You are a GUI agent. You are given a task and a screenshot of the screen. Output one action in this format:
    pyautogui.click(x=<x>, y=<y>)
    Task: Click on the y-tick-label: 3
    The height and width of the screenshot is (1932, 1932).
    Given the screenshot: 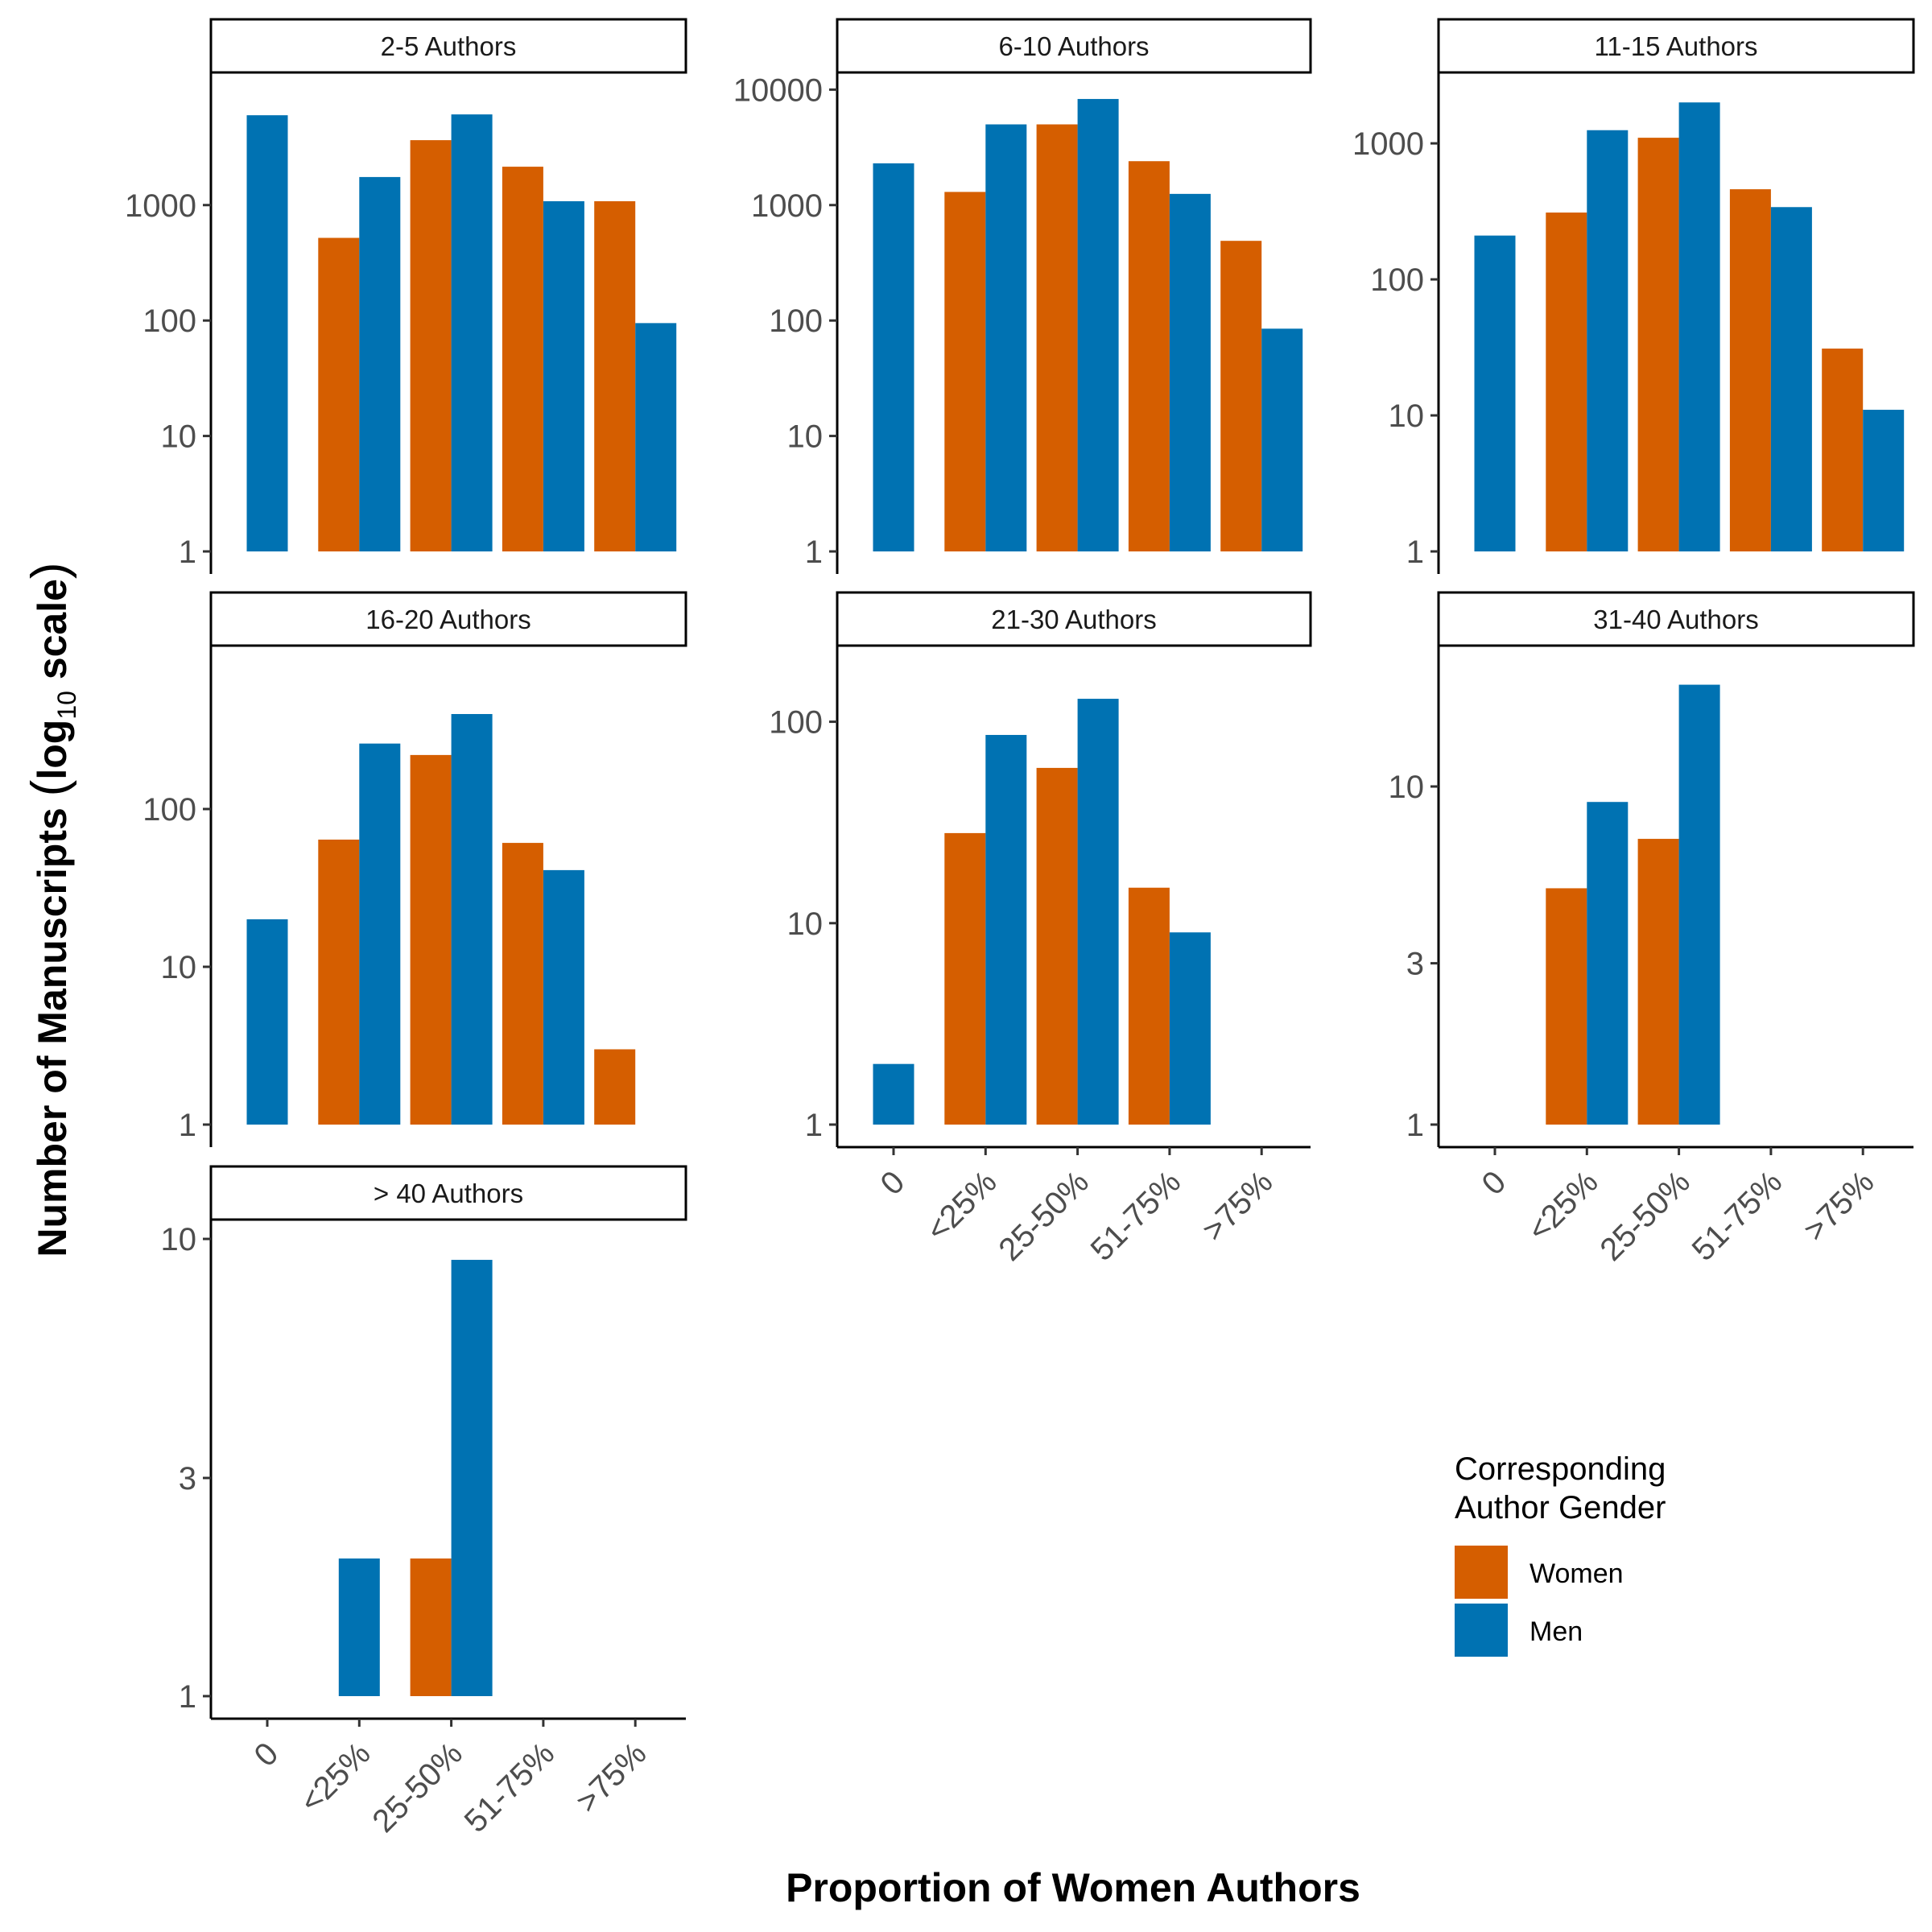 What is the action you would take?
    pyautogui.click(x=187, y=1478)
    